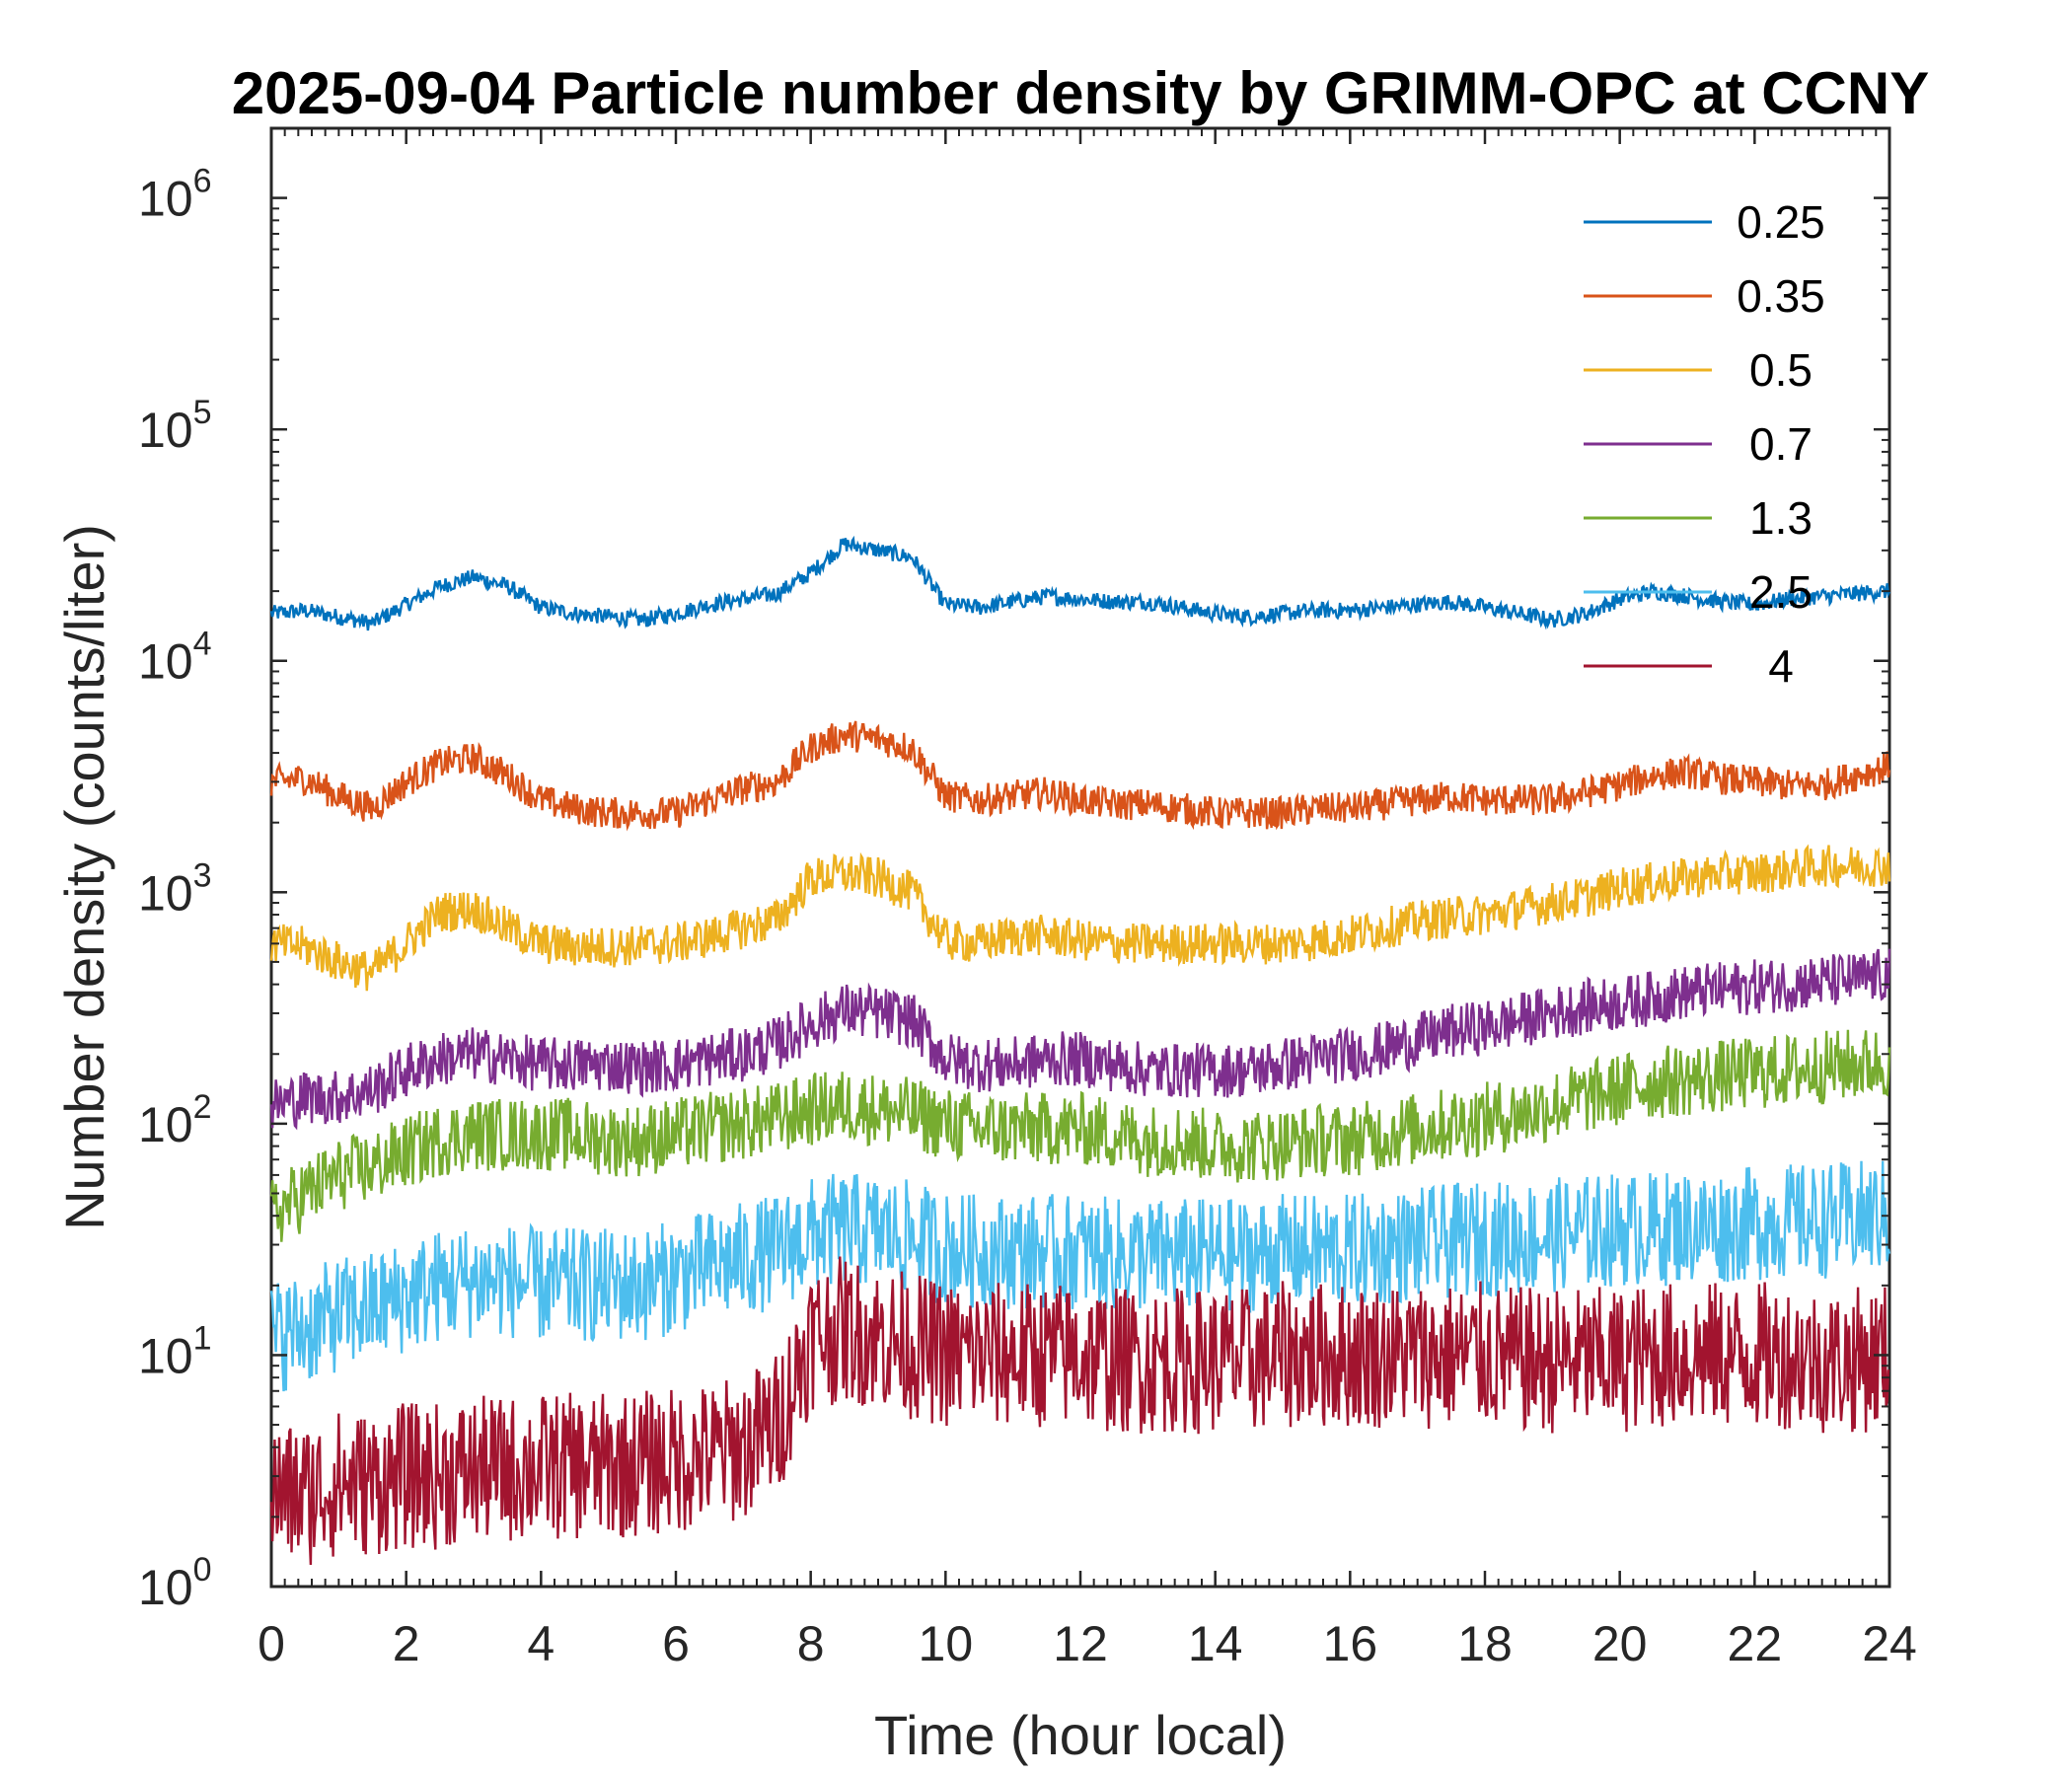 The width and height of the screenshot is (2072, 1776). I want to click on x-tick-label: 12, so click(1081, 1644).